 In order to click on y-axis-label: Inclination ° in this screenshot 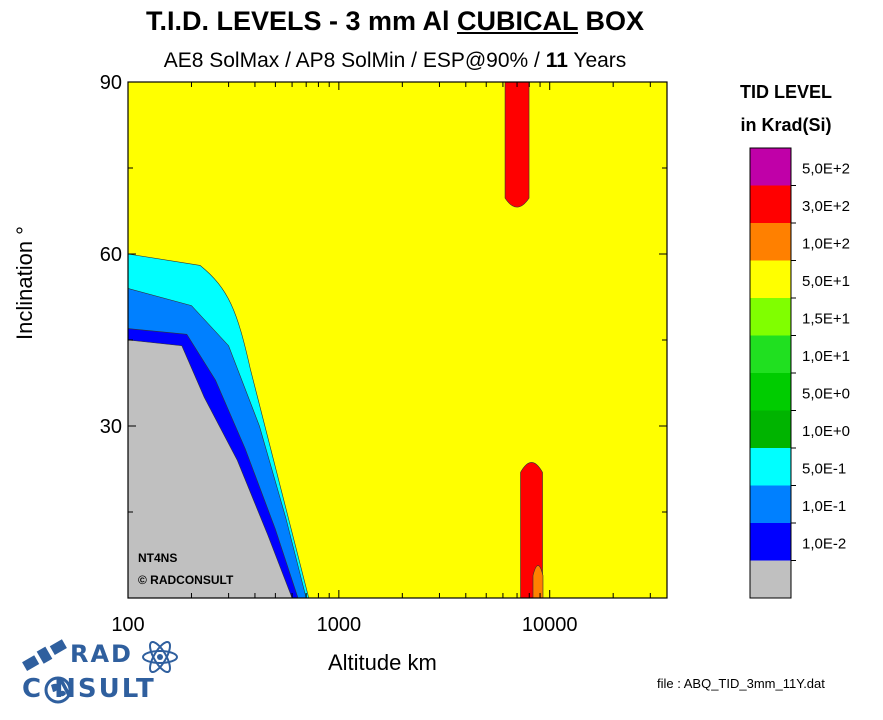, I will do `click(24, 283)`.